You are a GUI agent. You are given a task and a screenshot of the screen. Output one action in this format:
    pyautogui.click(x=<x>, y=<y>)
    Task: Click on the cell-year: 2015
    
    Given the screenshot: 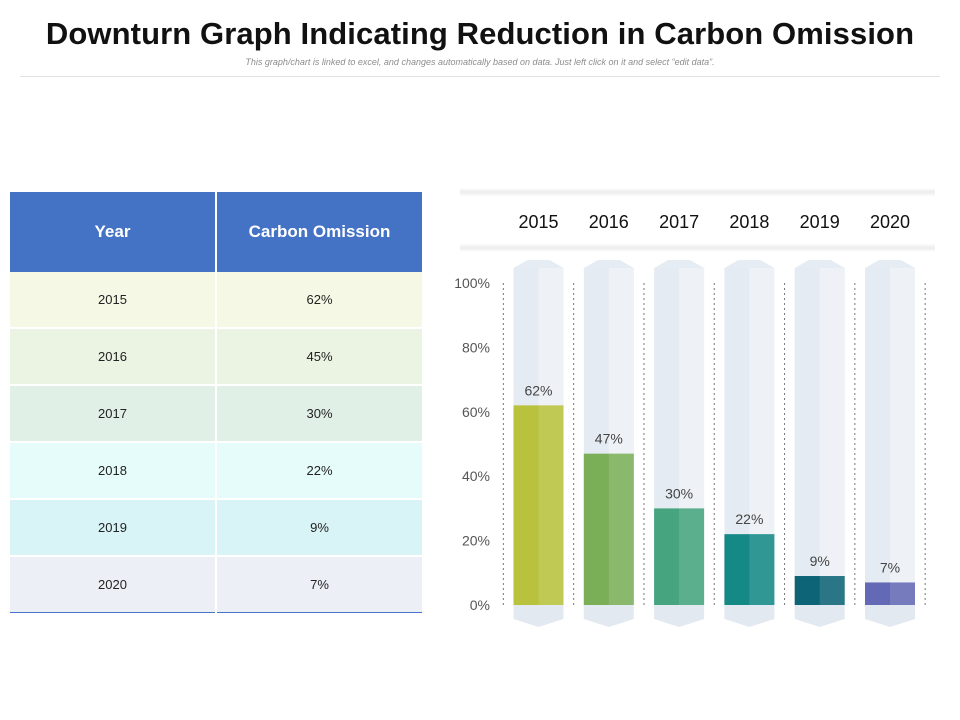 What is the action you would take?
    pyautogui.click(x=113, y=300)
    